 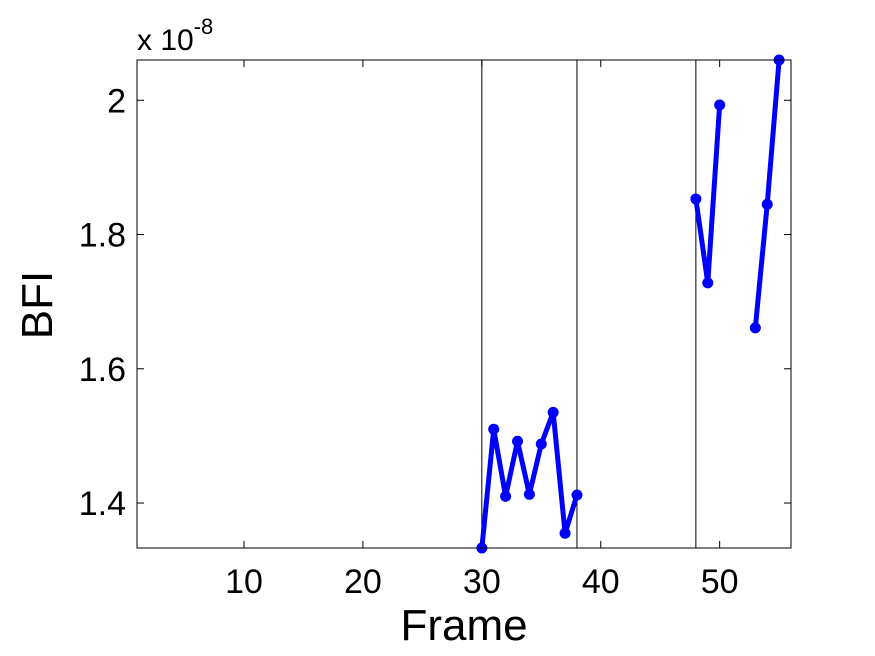 I want to click on y-axis-title: BFI, so click(x=37, y=305).